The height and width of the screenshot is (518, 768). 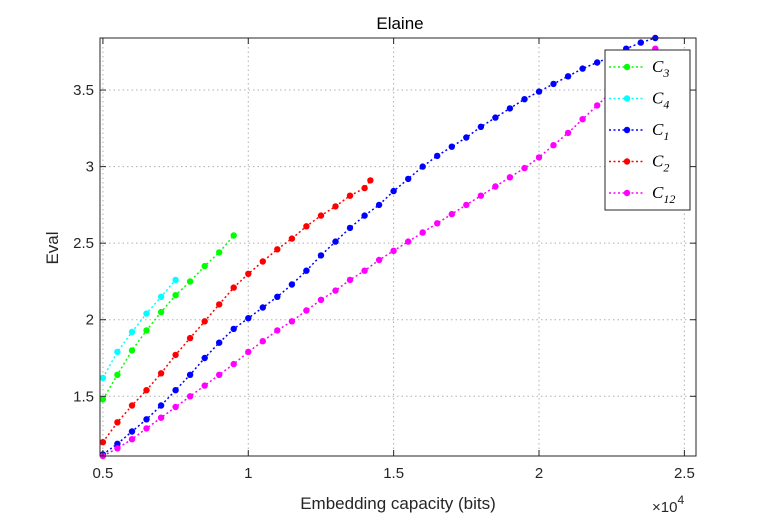 What do you see at coordinates (684, 473) in the screenshot?
I see `x-tick-label: 2.5` at bounding box center [684, 473].